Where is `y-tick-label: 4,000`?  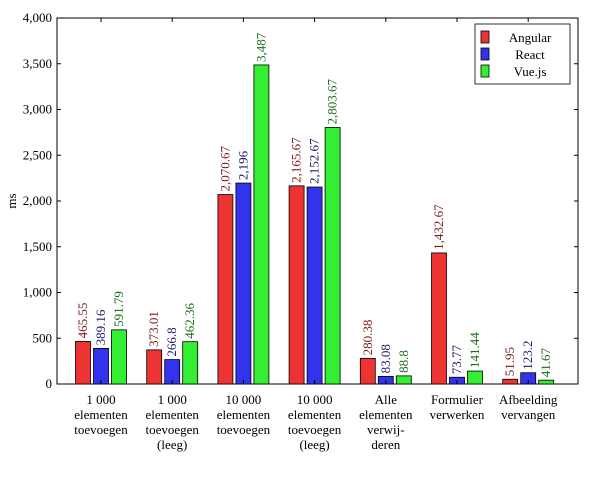
y-tick-label: 4,000 is located at coordinates (37, 17).